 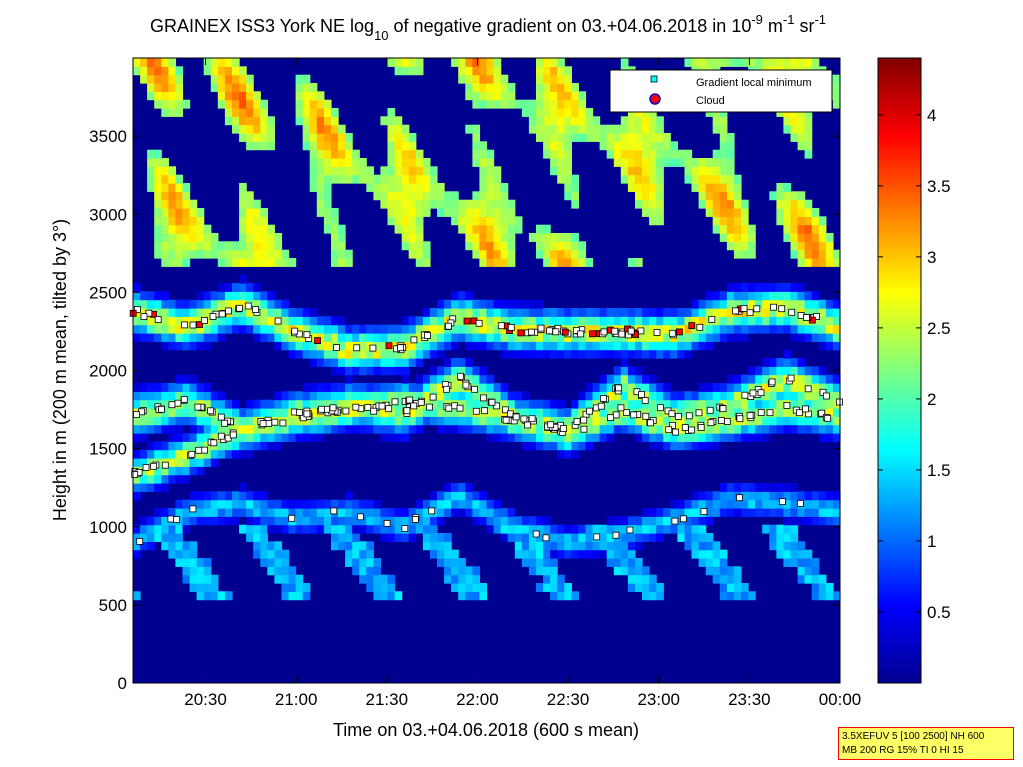 What do you see at coordinates (477, 699) in the screenshot?
I see `x-tick-label: 22:00` at bounding box center [477, 699].